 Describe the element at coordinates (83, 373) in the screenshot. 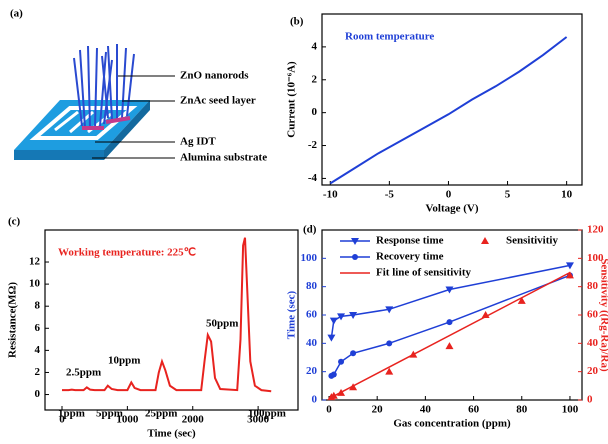

I see `annotation: 2.5ppm` at that location.